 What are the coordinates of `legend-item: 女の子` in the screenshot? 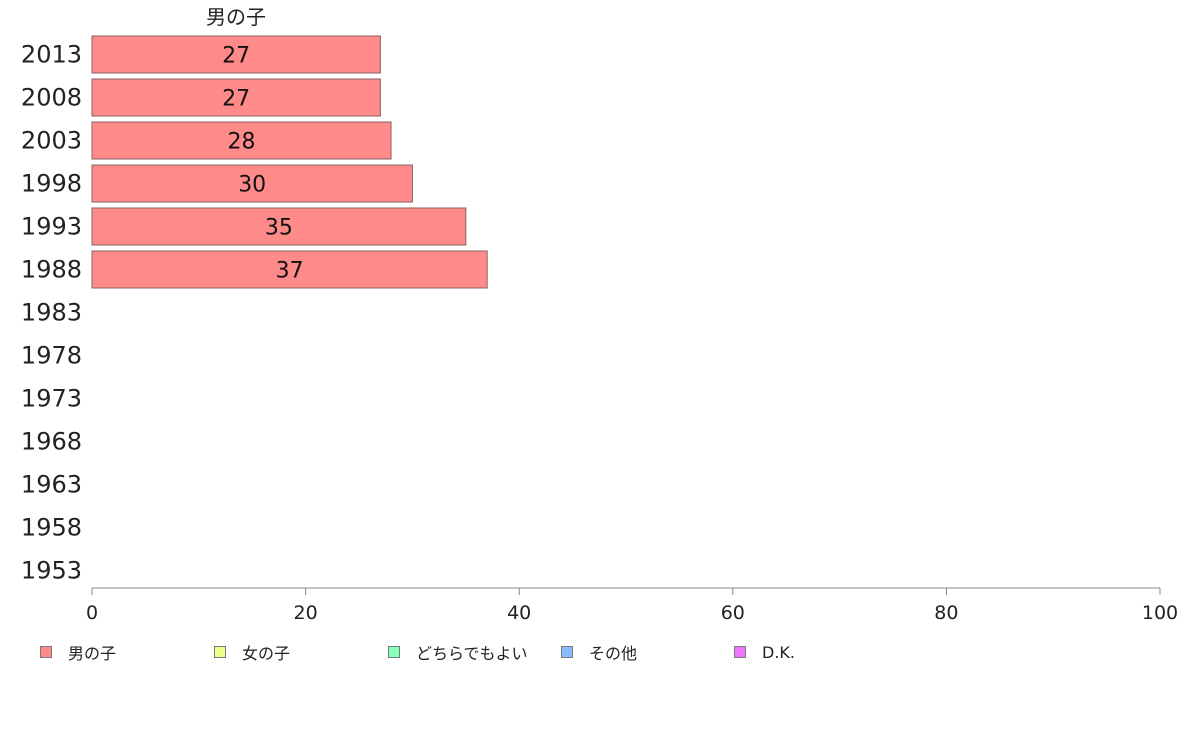 It's located at (252, 652).